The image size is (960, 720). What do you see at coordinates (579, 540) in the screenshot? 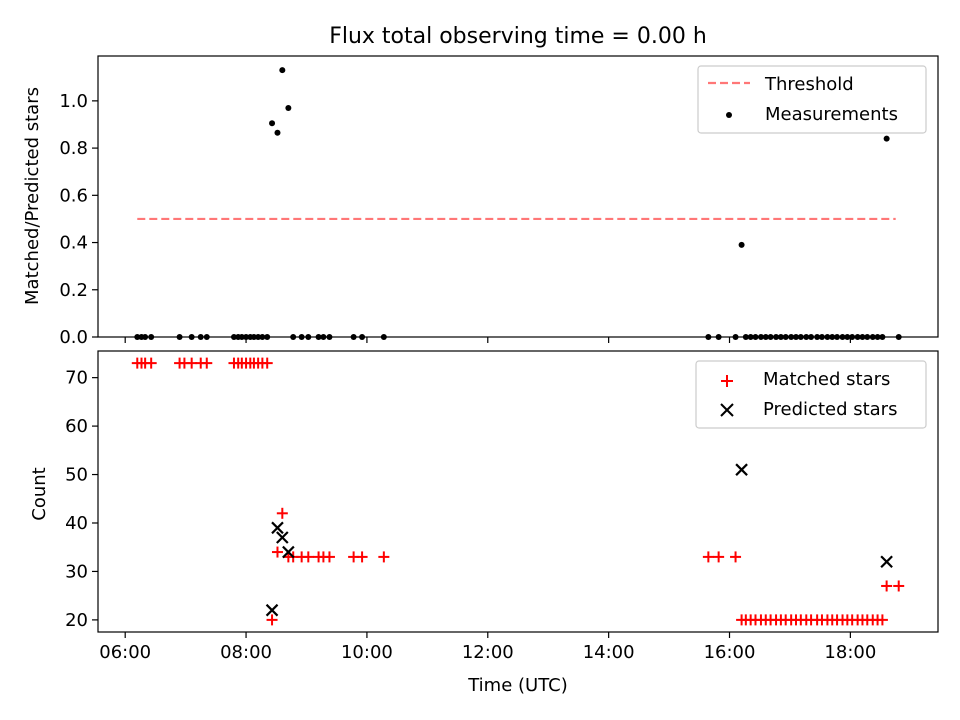
I see `predicted-stars-series` at bounding box center [579, 540].